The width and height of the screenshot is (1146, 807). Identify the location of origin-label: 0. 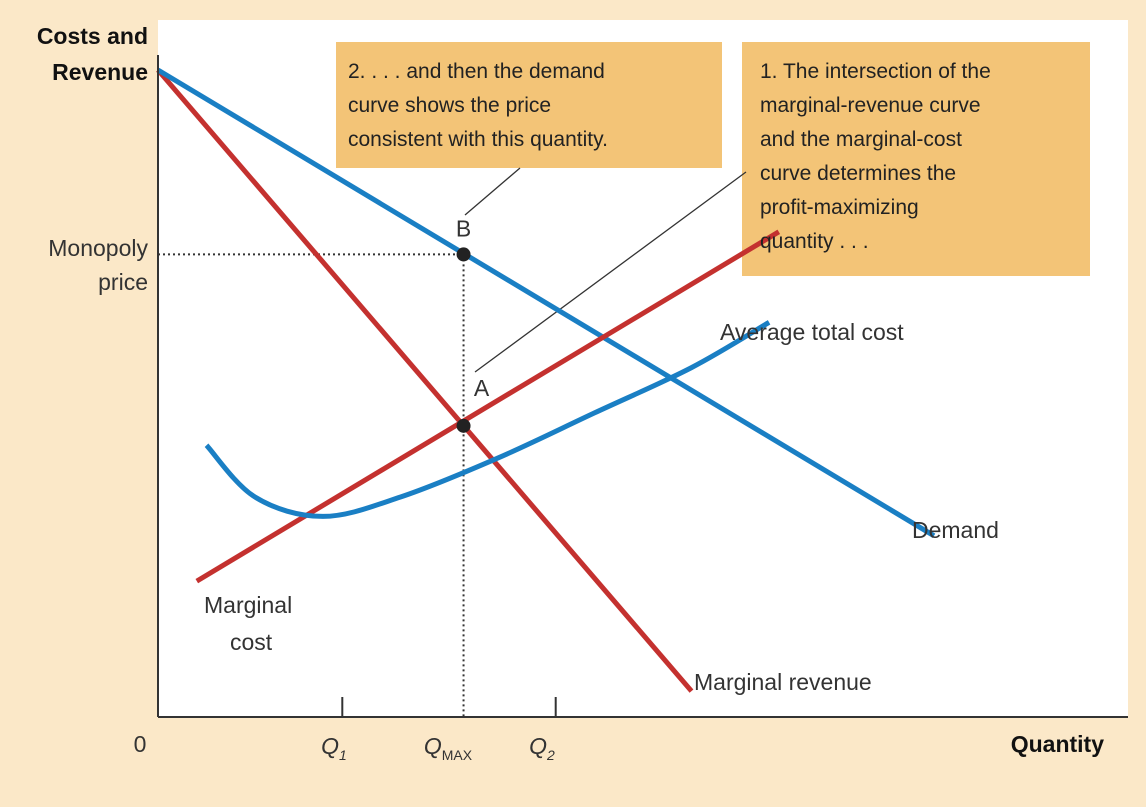
(140, 744).